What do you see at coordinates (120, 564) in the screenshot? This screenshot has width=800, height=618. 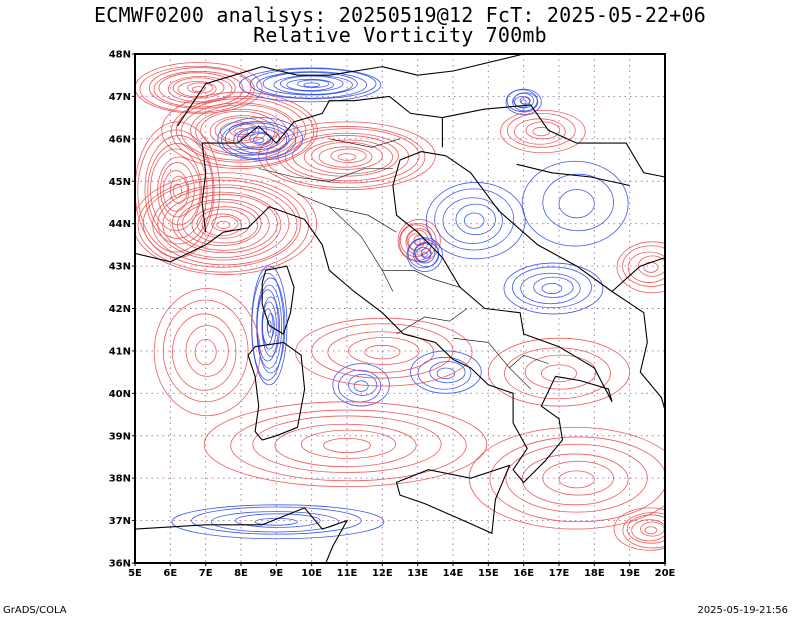 I see `lat-tick-label: 36N` at bounding box center [120, 564].